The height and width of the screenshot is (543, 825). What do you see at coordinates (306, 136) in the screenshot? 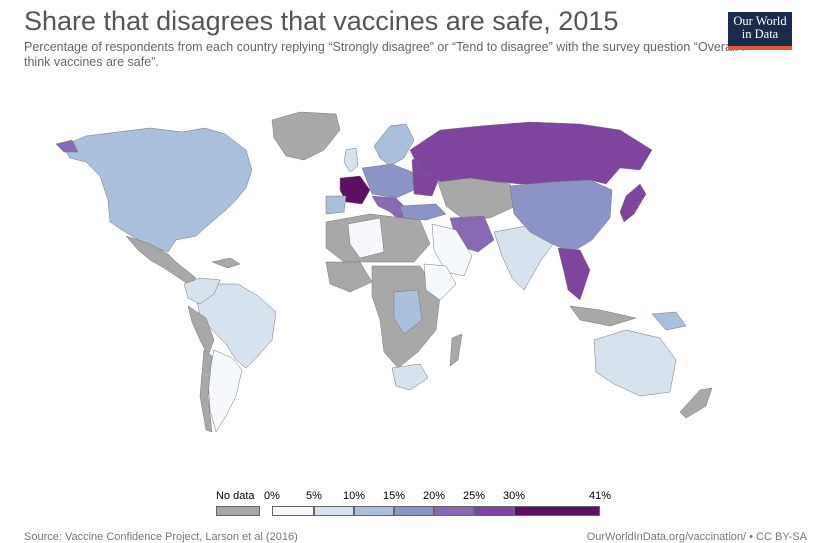
I see `region-greenland` at bounding box center [306, 136].